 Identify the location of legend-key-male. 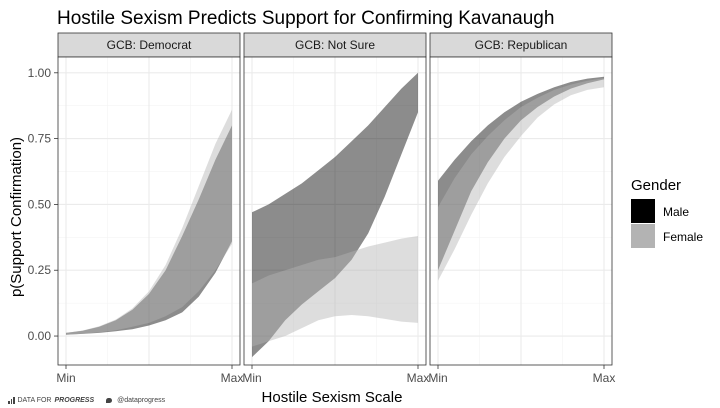
(643, 211).